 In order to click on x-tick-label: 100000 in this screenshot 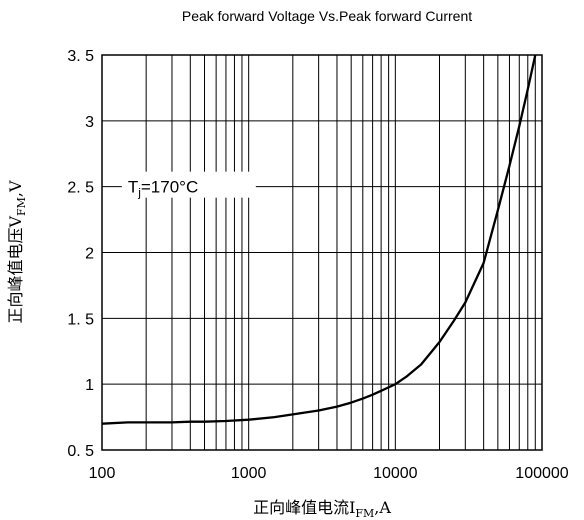, I will do `click(541, 473)`.